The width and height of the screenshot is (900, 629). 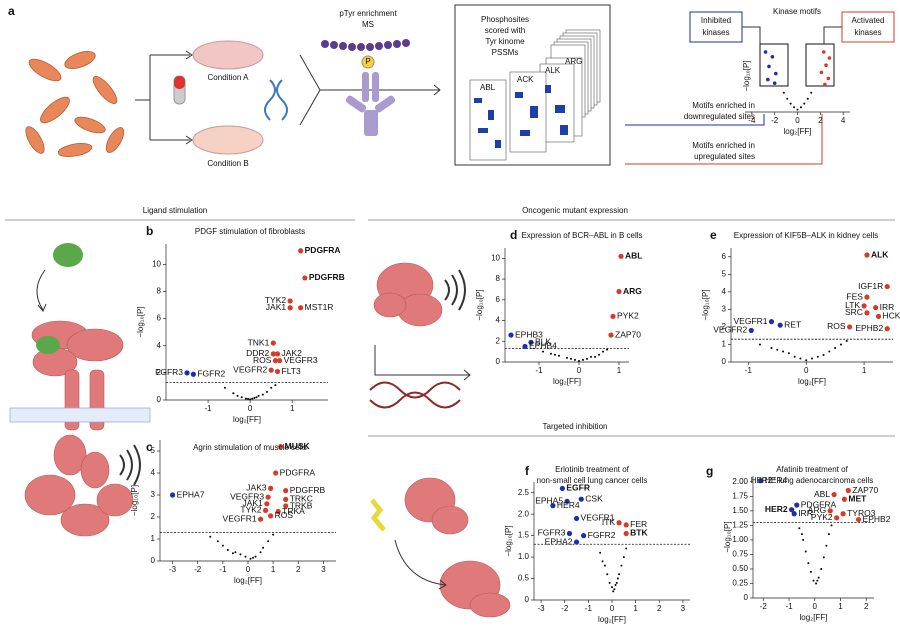 I want to click on y-axis-label: −log₁₀[P], so click(x=134, y=500).